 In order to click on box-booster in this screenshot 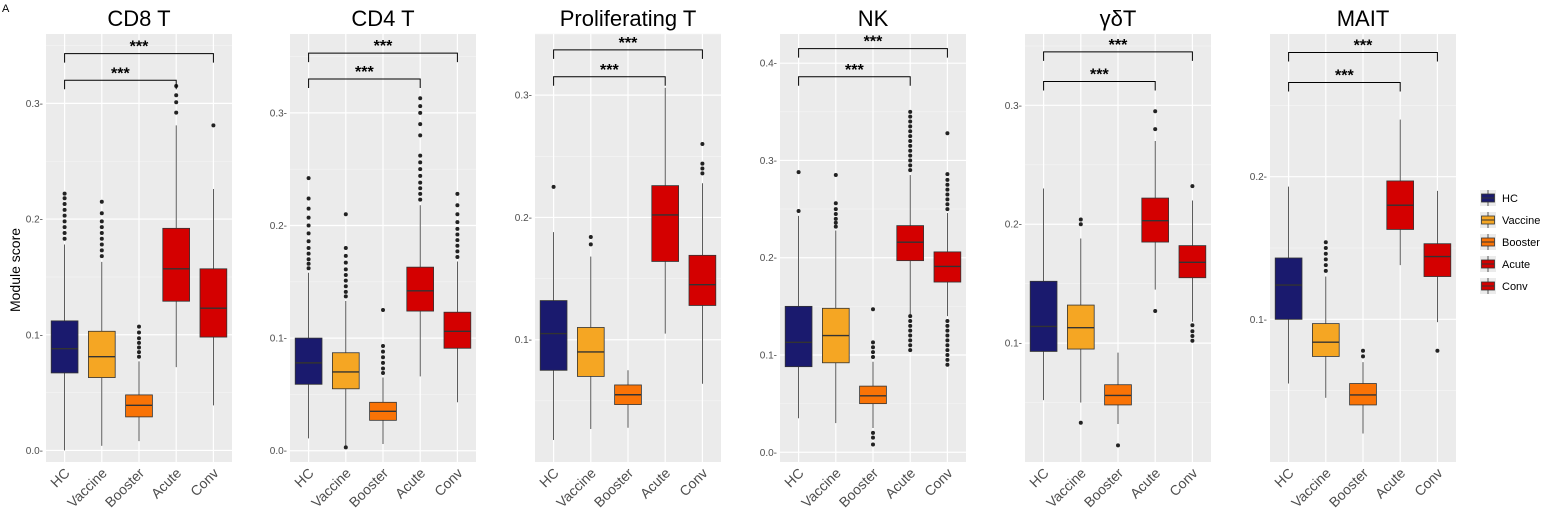, I will do `click(1363, 391)`.